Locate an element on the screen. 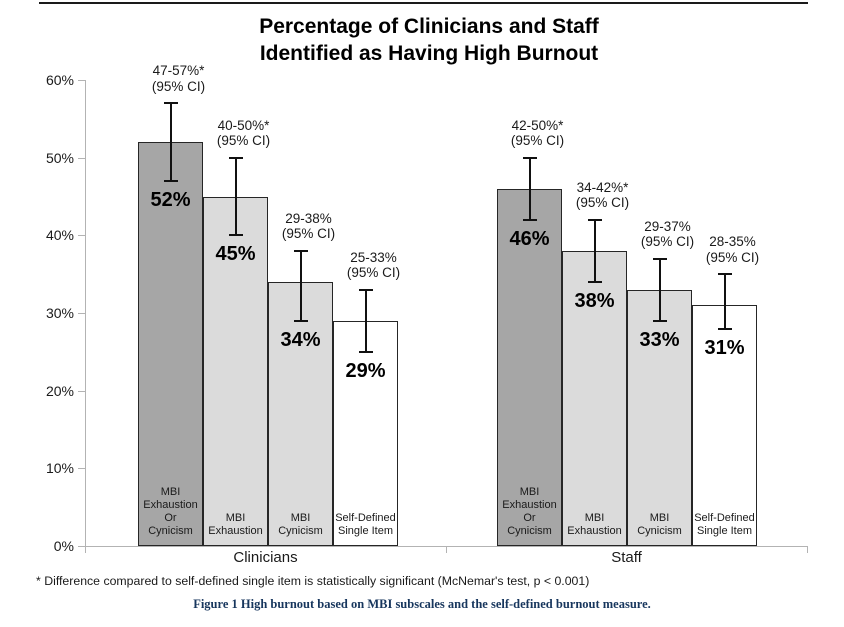  ci-annotation: 47-57%* (95% CI) is located at coordinates (179, 78).